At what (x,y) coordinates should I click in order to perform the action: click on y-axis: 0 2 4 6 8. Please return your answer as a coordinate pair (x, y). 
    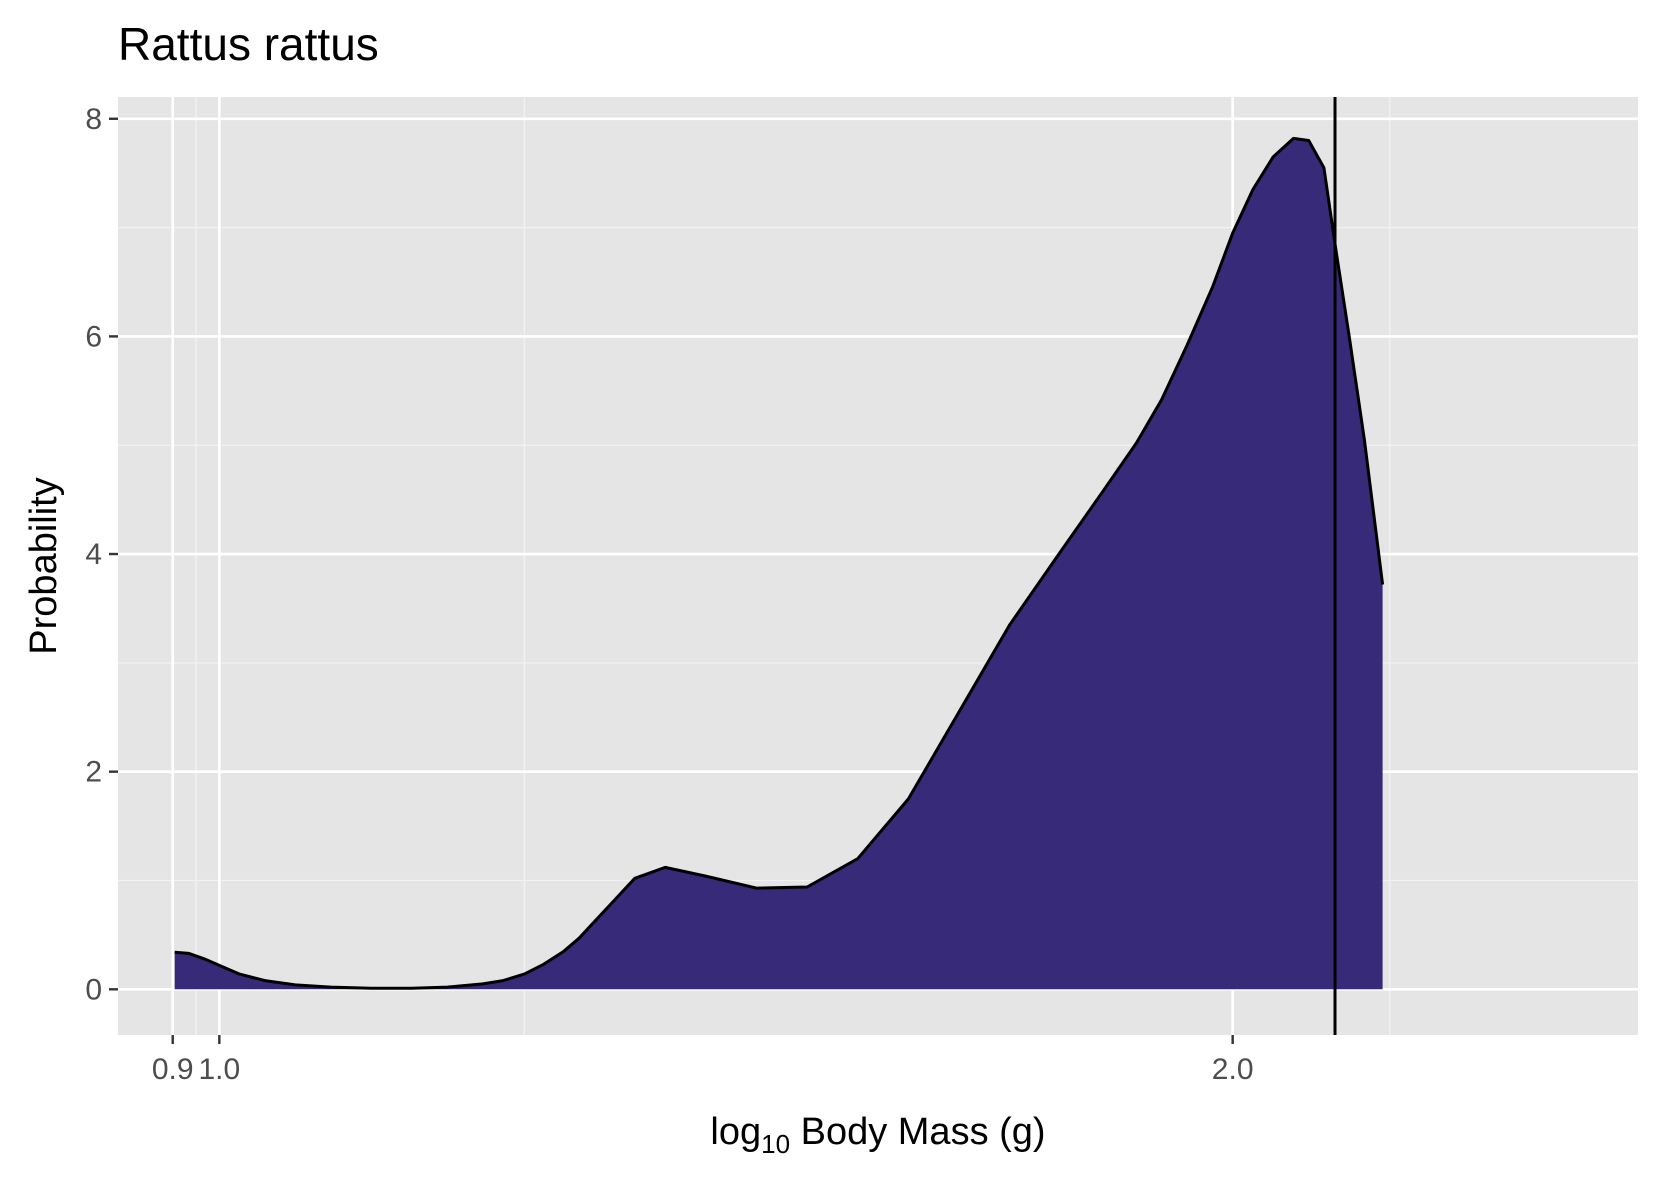
    Looking at the image, I should click on (101, 554).